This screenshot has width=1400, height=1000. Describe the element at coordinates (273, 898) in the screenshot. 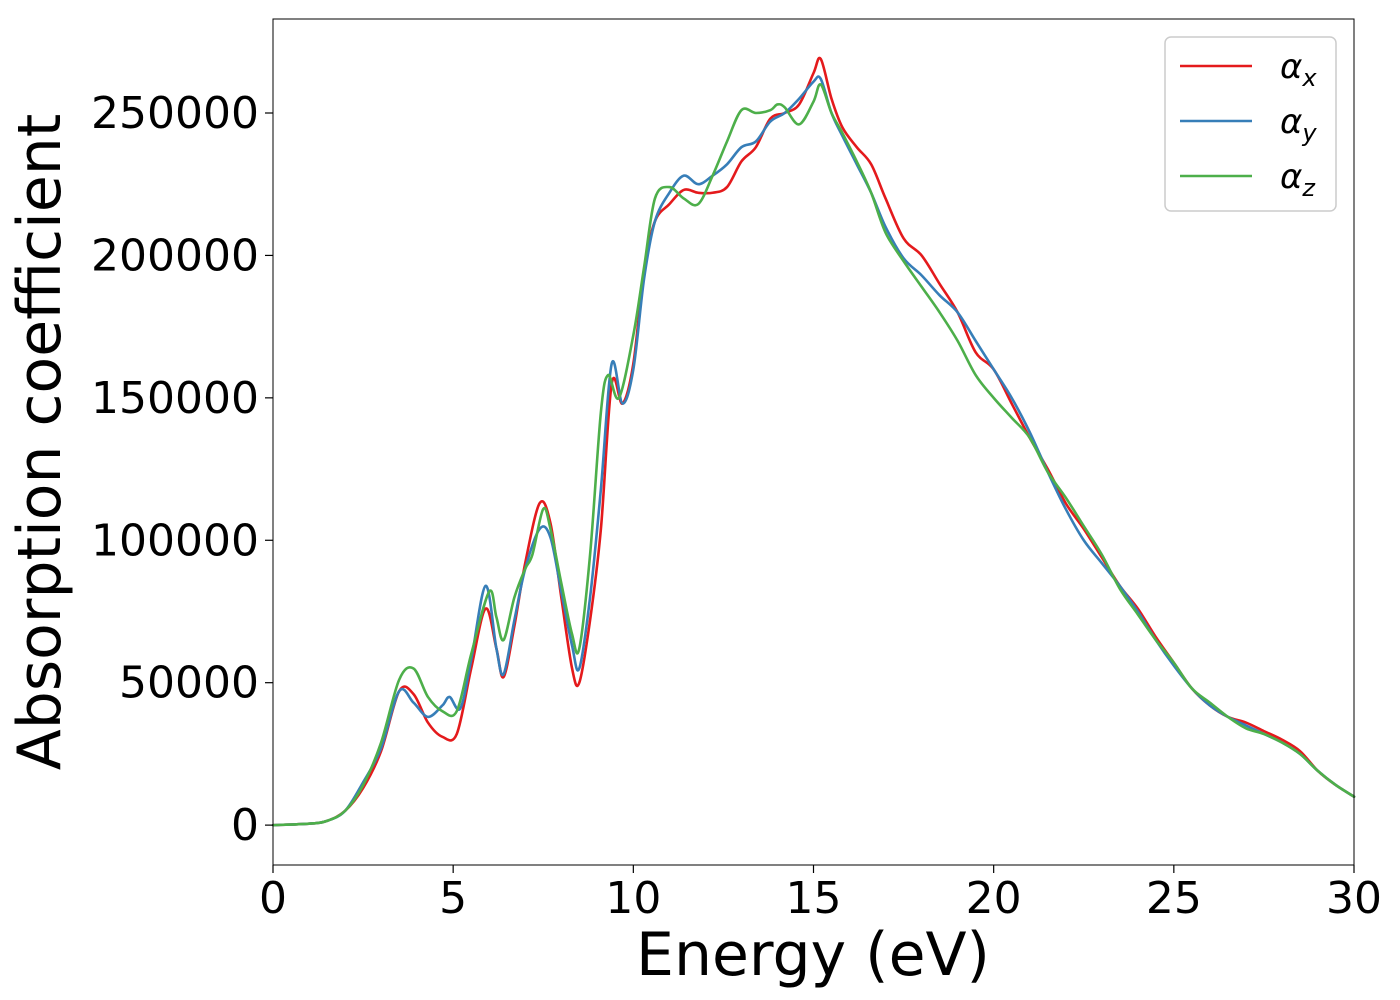

I see `x-tick-label: 0` at that location.